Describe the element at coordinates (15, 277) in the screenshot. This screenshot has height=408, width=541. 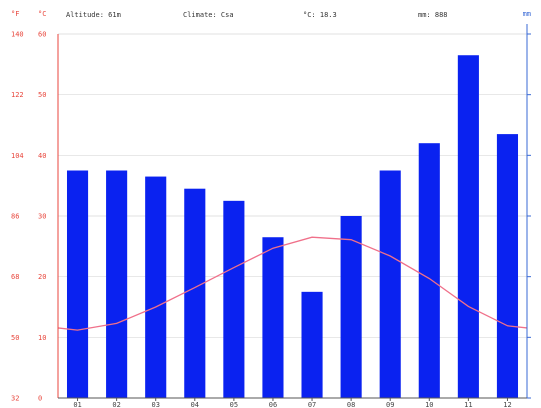
I see `fahrenheit-tick-label: 68` at that location.